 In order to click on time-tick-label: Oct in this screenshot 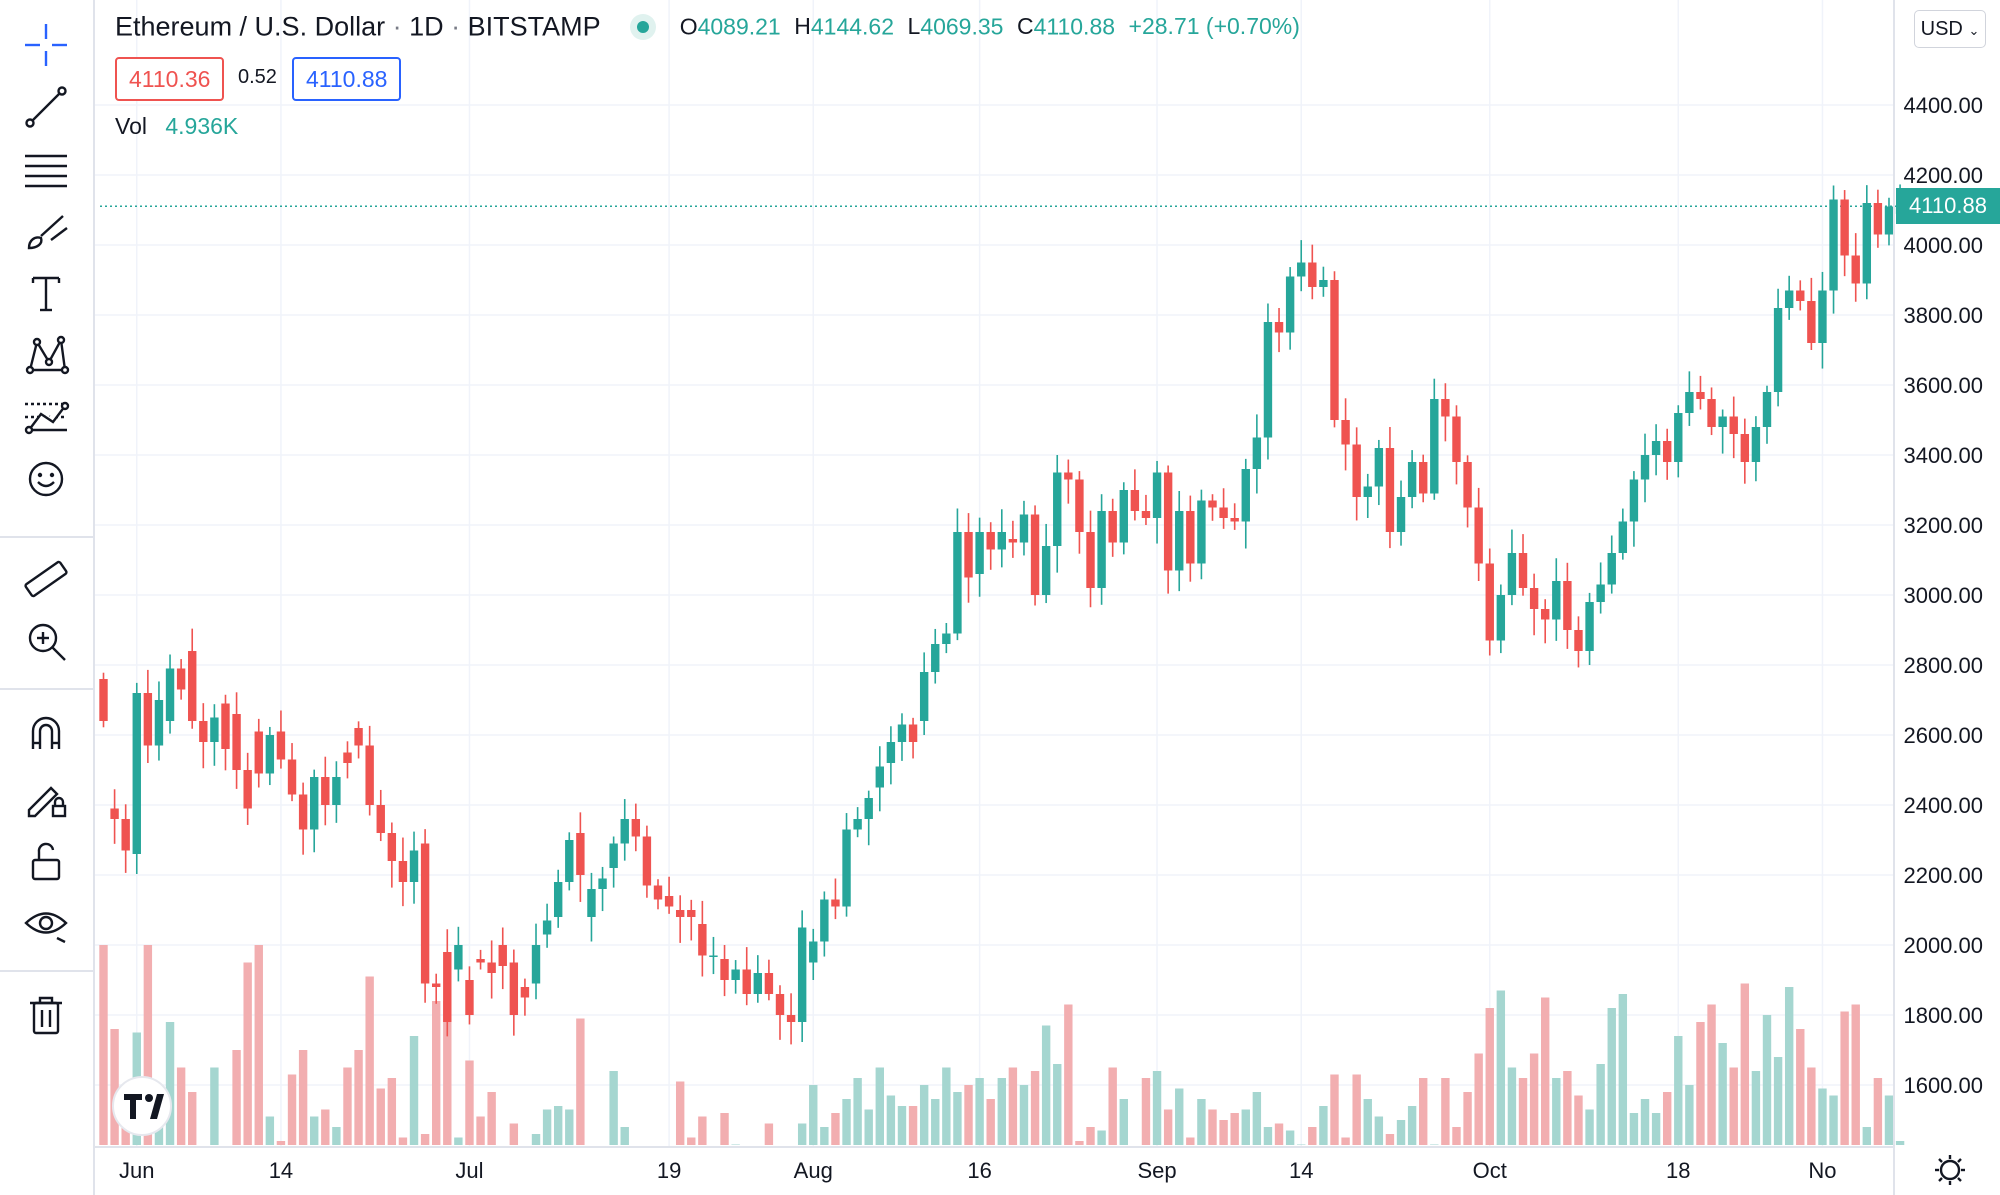, I will do `click(1490, 1170)`.